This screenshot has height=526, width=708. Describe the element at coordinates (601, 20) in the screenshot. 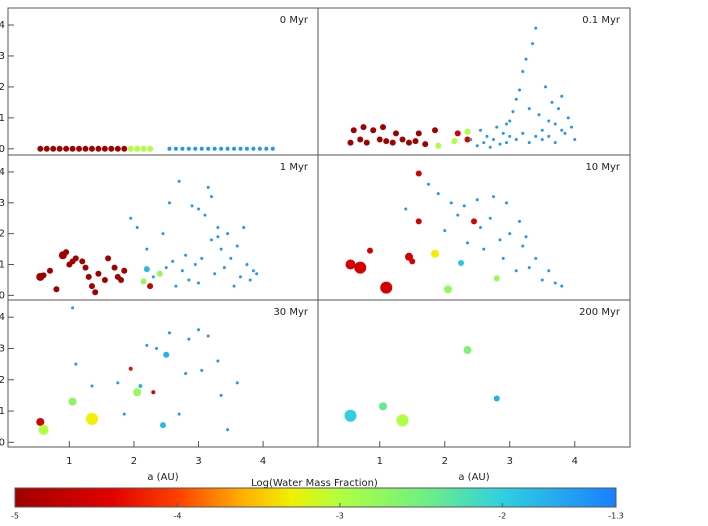

I see `panel-title: 0.1 Myr` at that location.